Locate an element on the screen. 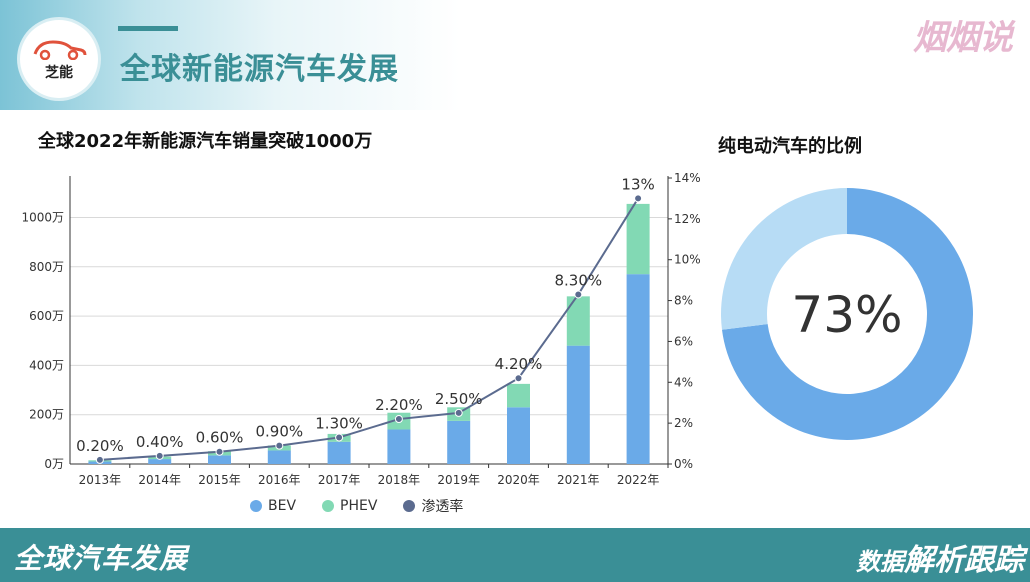 This screenshot has width=1030, height=582. legend-item-phev: PHEV is located at coordinates (349, 506).